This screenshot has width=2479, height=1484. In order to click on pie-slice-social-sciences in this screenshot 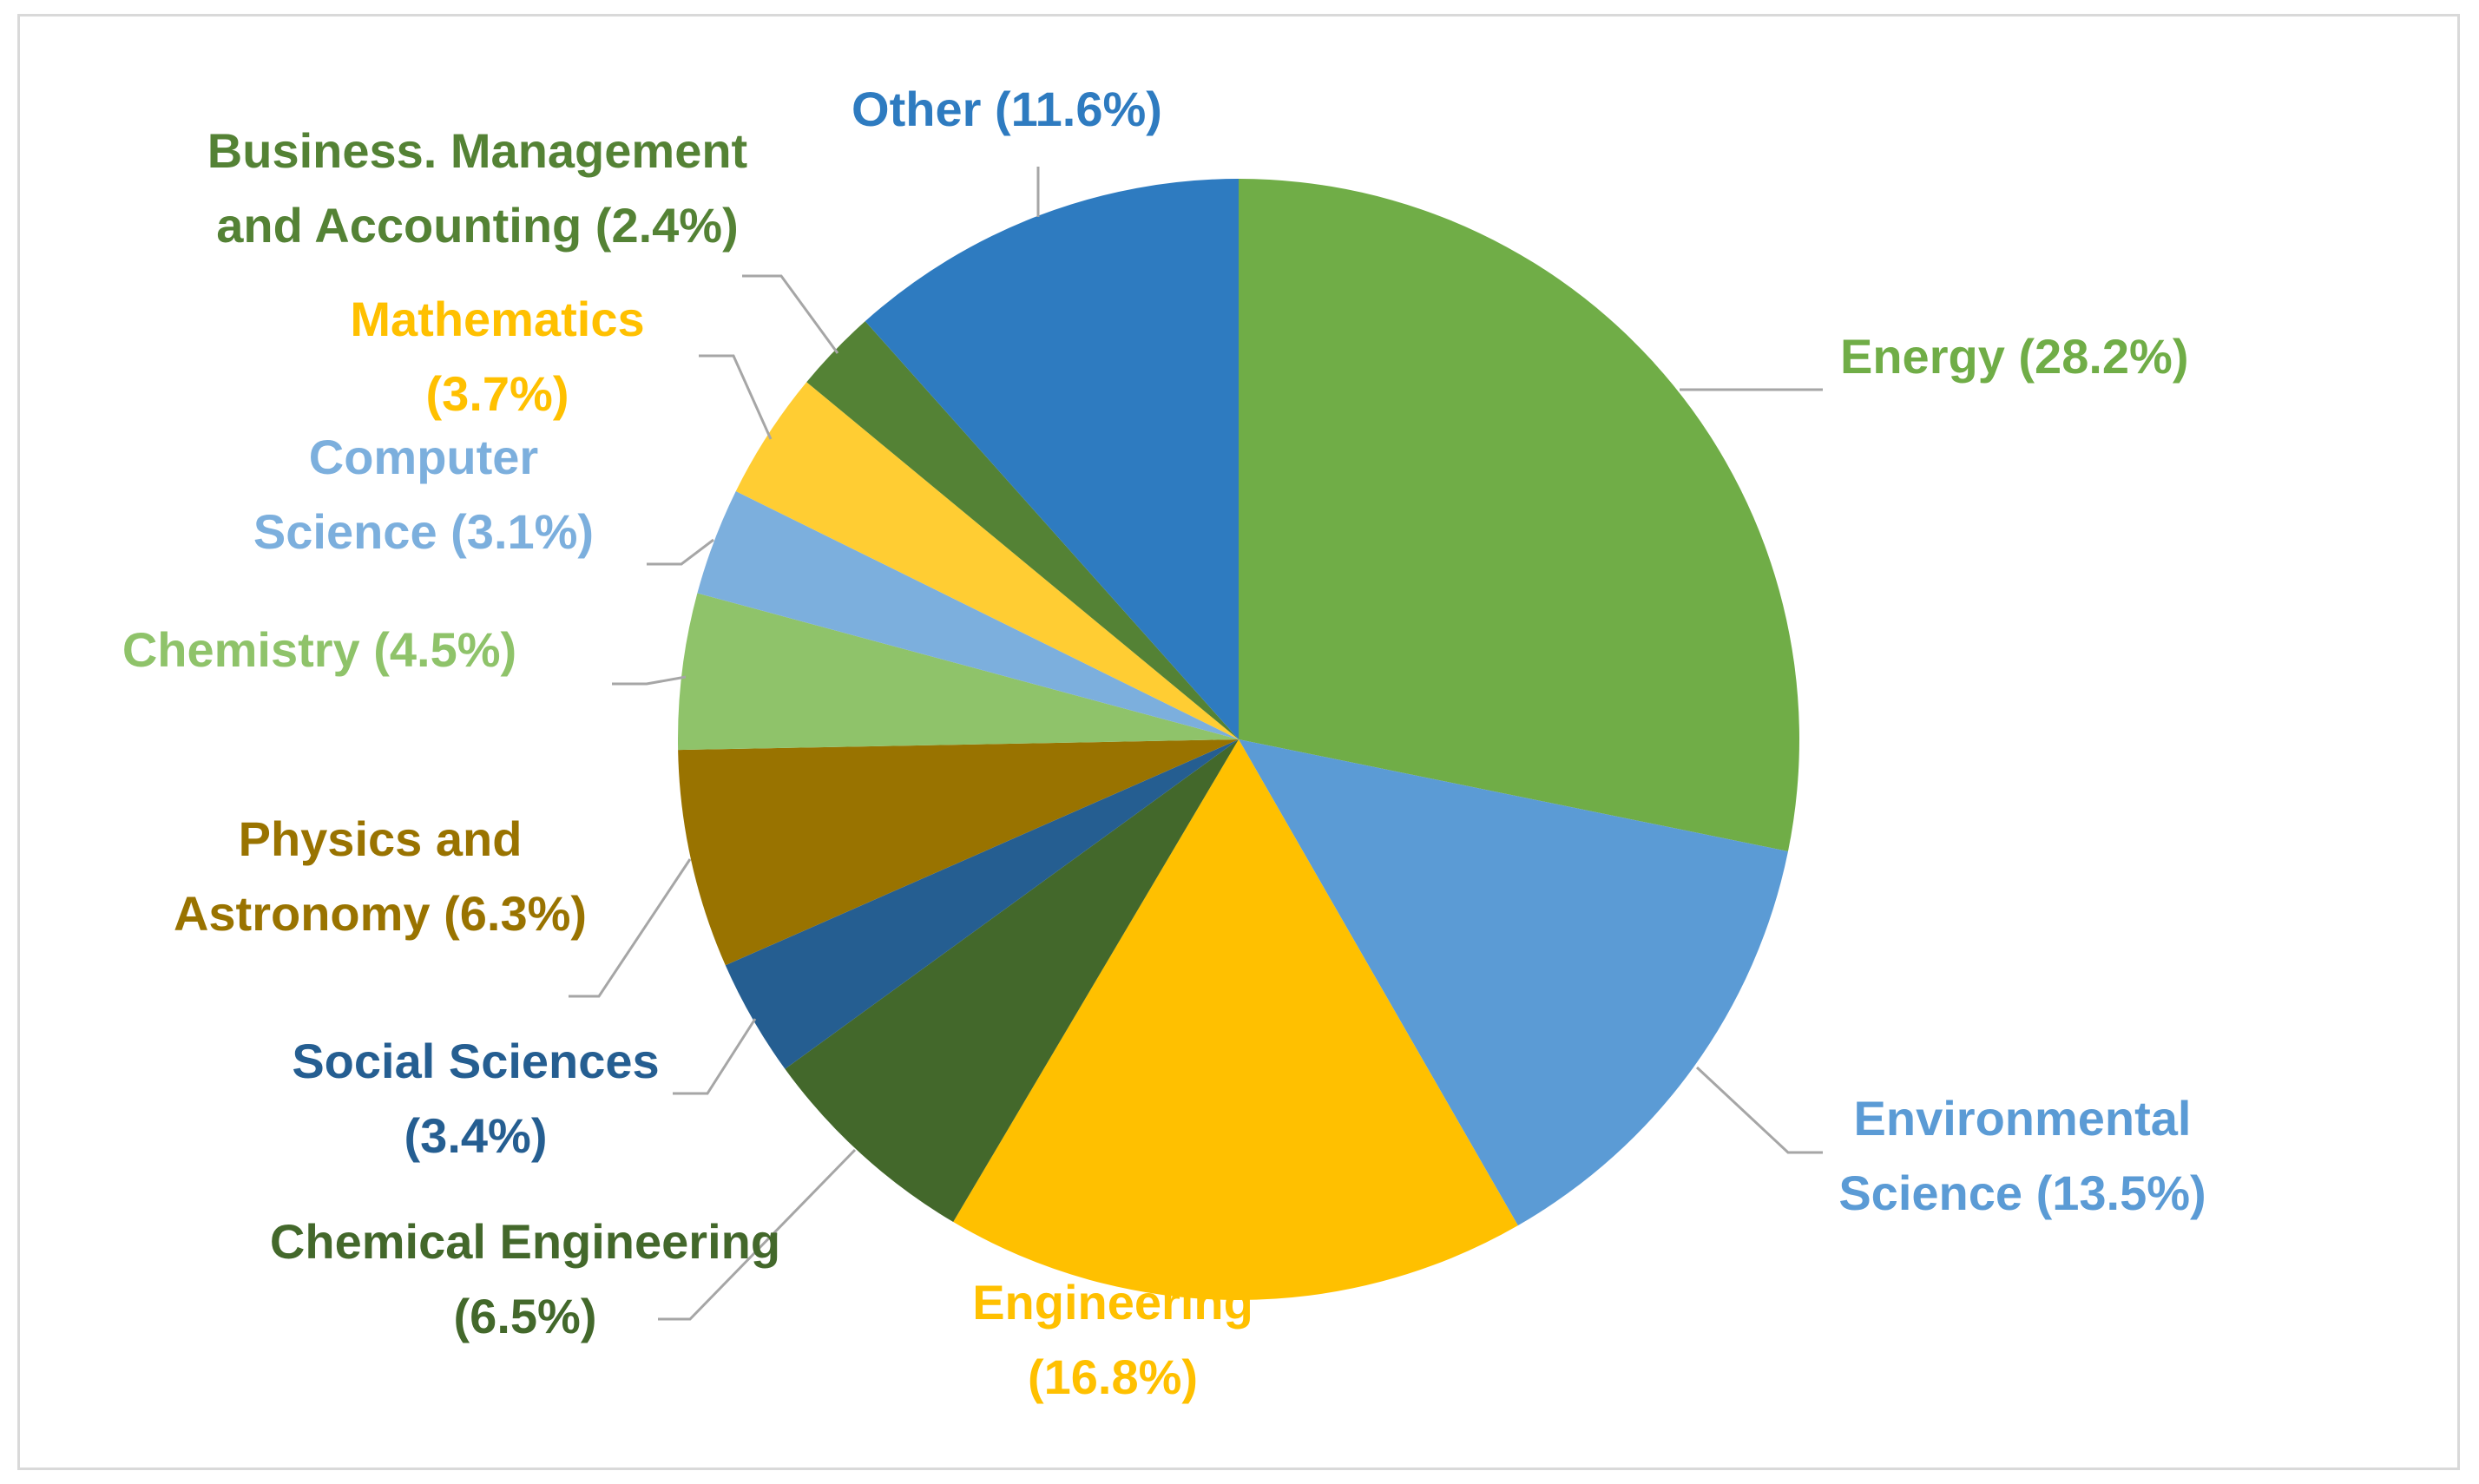, I will do `click(982, 904)`.